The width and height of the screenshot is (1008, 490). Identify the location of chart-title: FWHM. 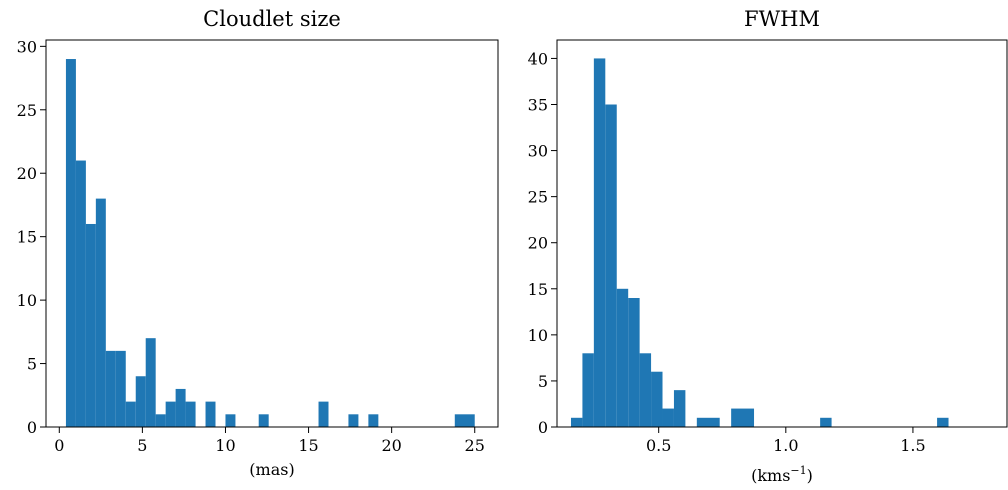
(782, 19).